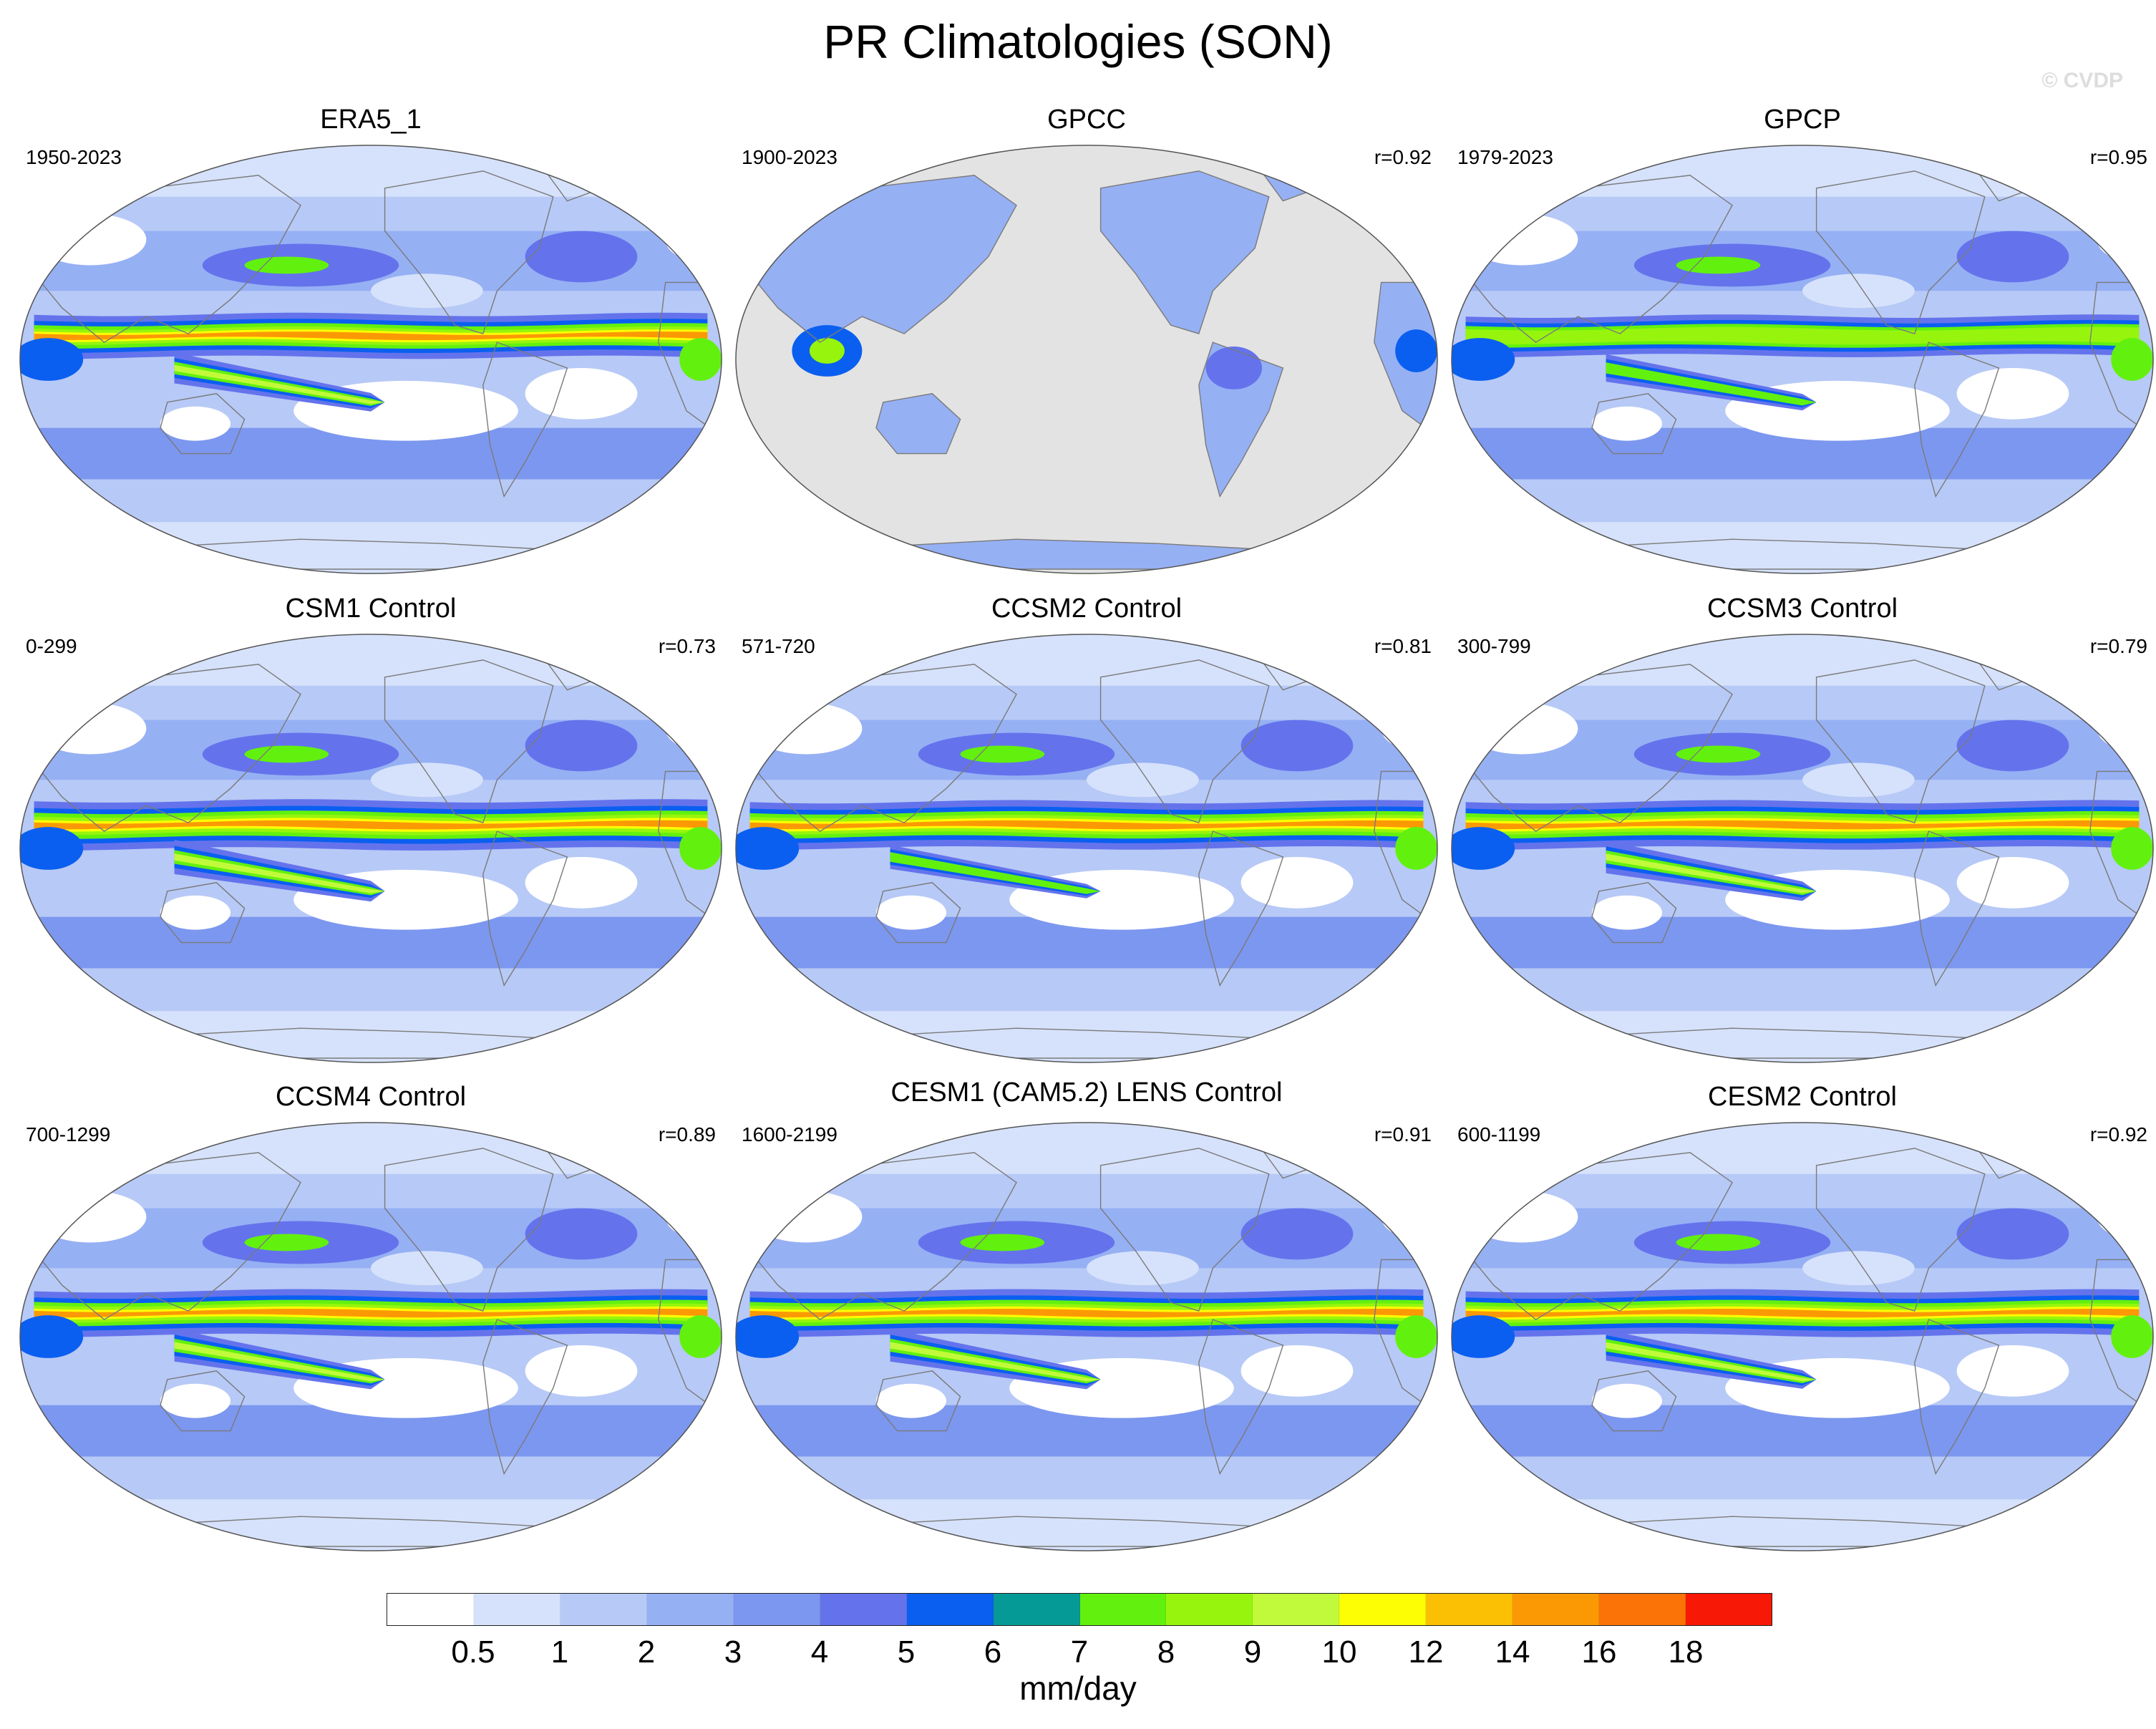 This screenshot has width=2156, height=1729. I want to click on colorbar-units: mm/day, so click(1078, 1689).